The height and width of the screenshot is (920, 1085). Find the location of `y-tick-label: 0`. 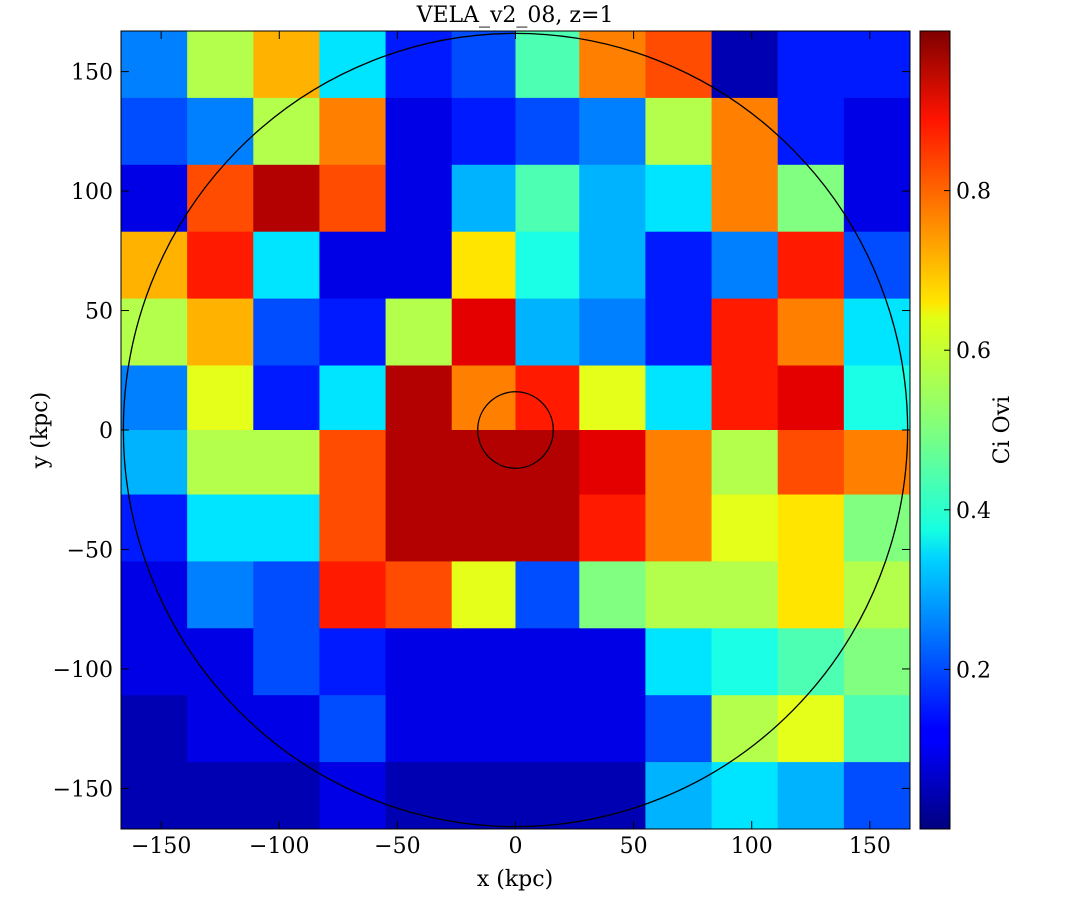

y-tick-label: 0 is located at coordinates (106, 431).